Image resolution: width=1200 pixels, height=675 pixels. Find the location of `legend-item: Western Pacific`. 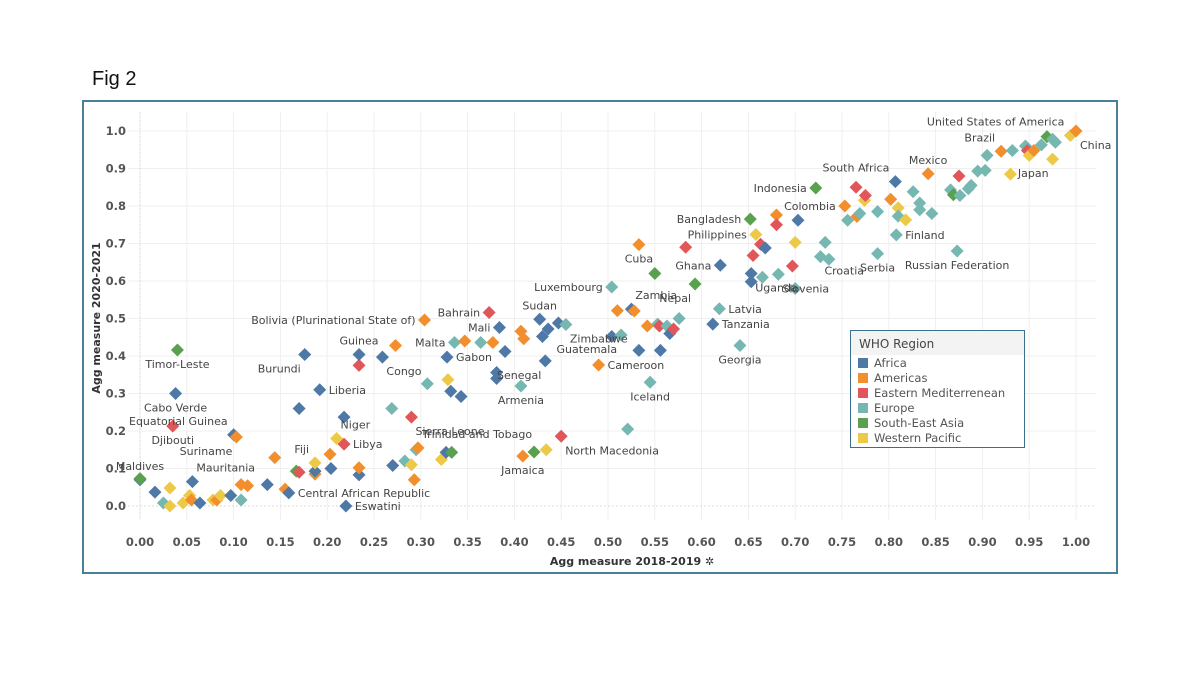

legend-item: Western Pacific is located at coordinates (937, 437).